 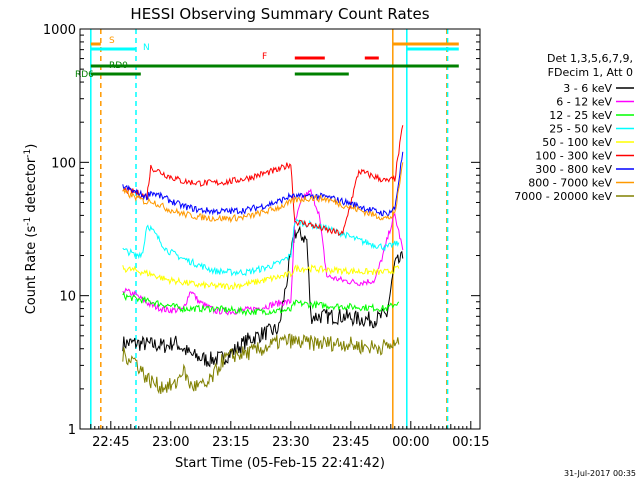 What do you see at coordinates (118, 66) in the screenshot?
I see `flag-label-rd0: RD0` at bounding box center [118, 66].